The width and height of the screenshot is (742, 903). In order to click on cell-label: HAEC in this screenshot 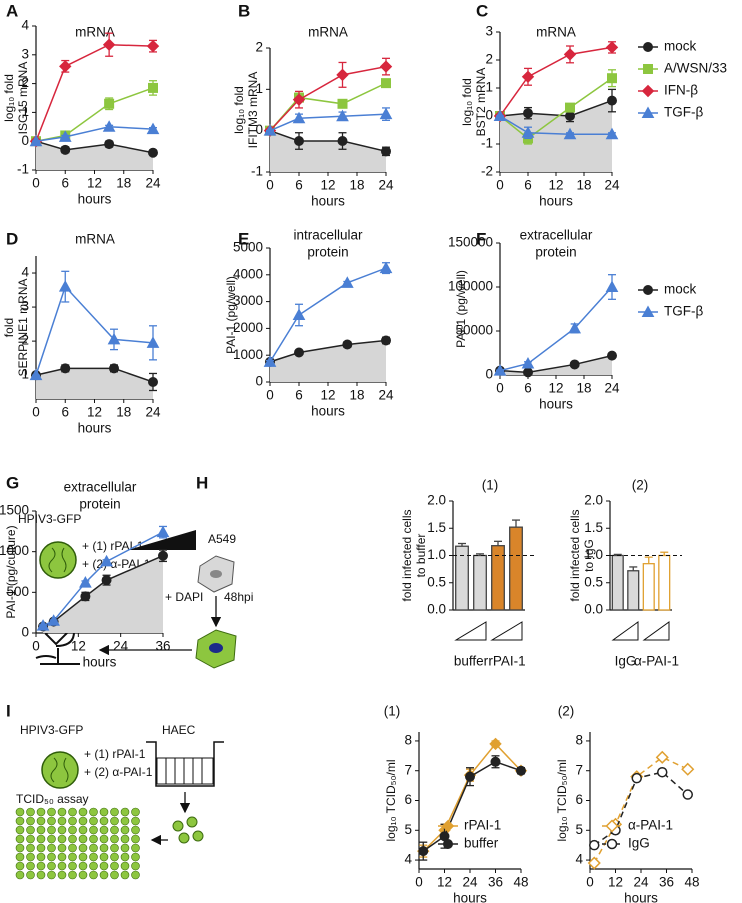, I will do `click(179, 730)`.